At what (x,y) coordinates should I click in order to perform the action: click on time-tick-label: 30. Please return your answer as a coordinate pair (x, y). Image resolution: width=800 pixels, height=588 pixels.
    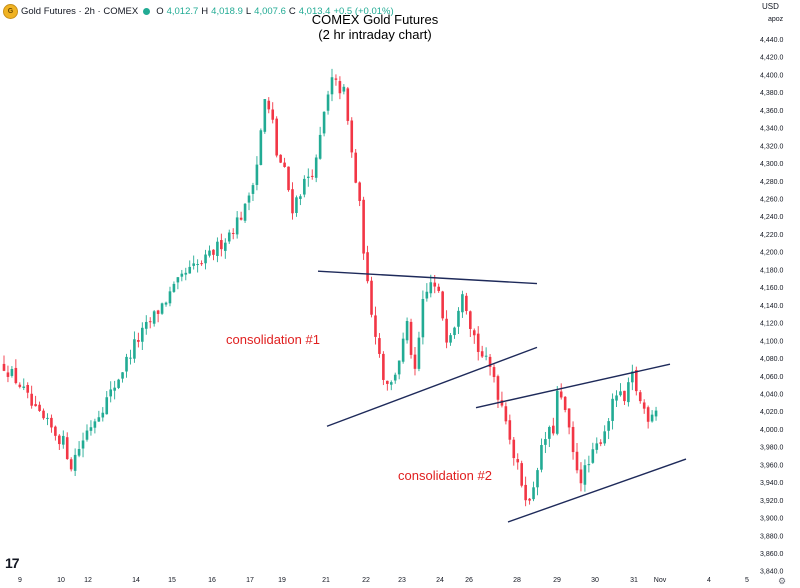
    Looking at the image, I should click on (595, 580).